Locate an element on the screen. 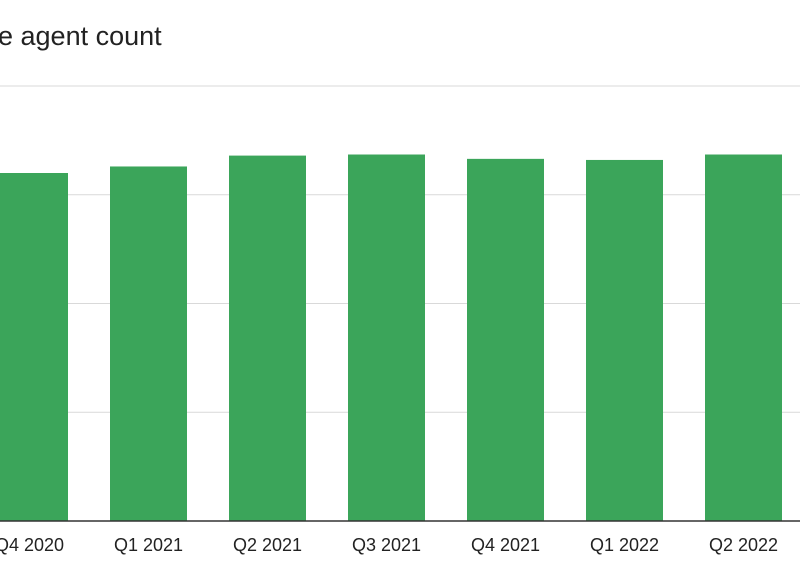 This screenshot has height=568, width=800. x-tick-label: Q4 2020 is located at coordinates (32, 545).